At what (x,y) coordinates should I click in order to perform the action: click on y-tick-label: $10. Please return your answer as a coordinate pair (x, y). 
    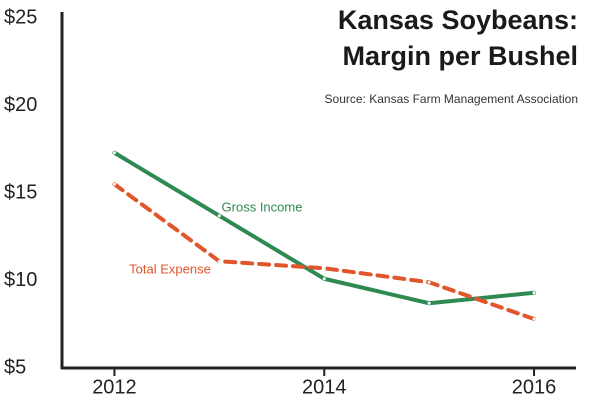
    Looking at the image, I should click on (20, 280).